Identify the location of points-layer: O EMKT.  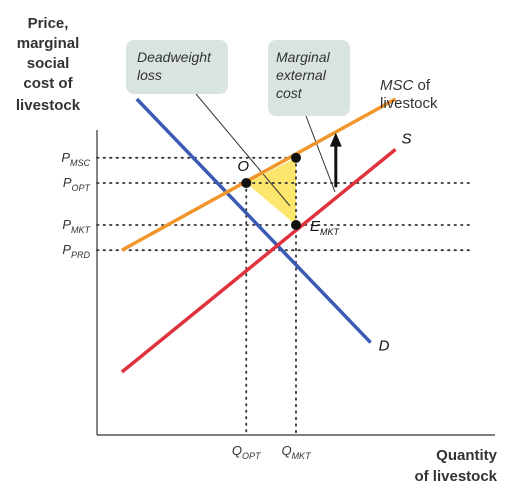
(289, 194).